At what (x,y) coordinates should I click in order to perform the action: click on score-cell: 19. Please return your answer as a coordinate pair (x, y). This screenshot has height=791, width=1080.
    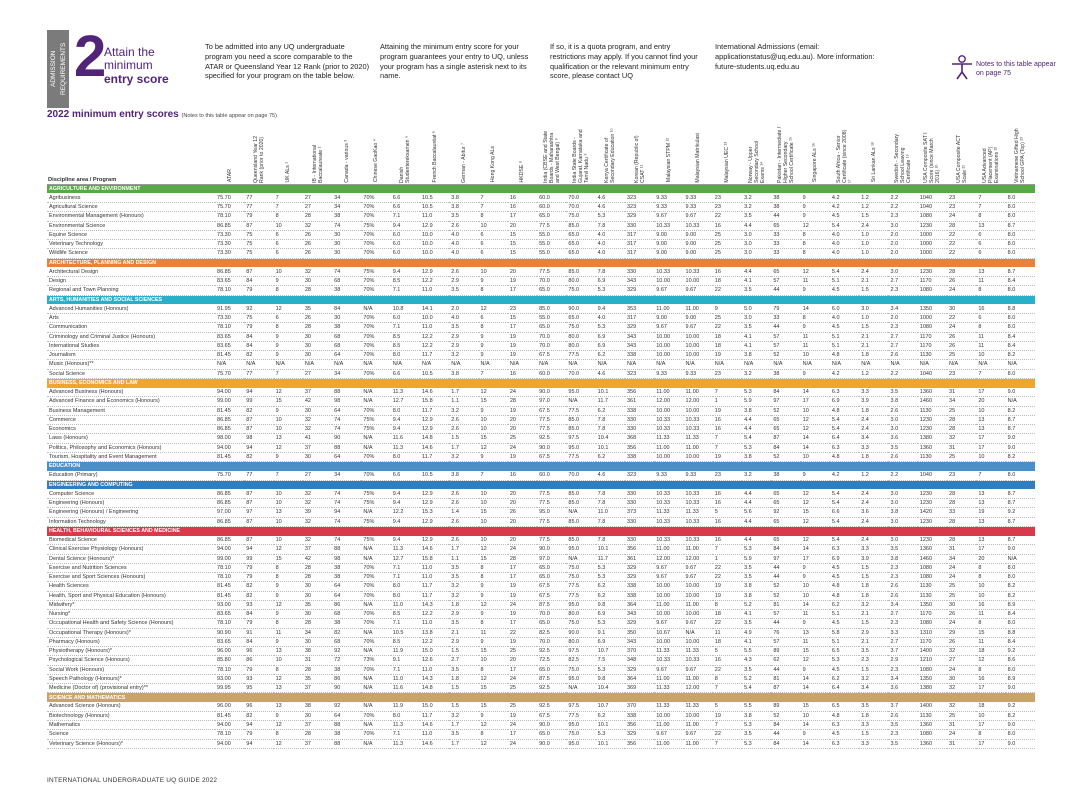
    Looking at the image, I should click on (522, 281).